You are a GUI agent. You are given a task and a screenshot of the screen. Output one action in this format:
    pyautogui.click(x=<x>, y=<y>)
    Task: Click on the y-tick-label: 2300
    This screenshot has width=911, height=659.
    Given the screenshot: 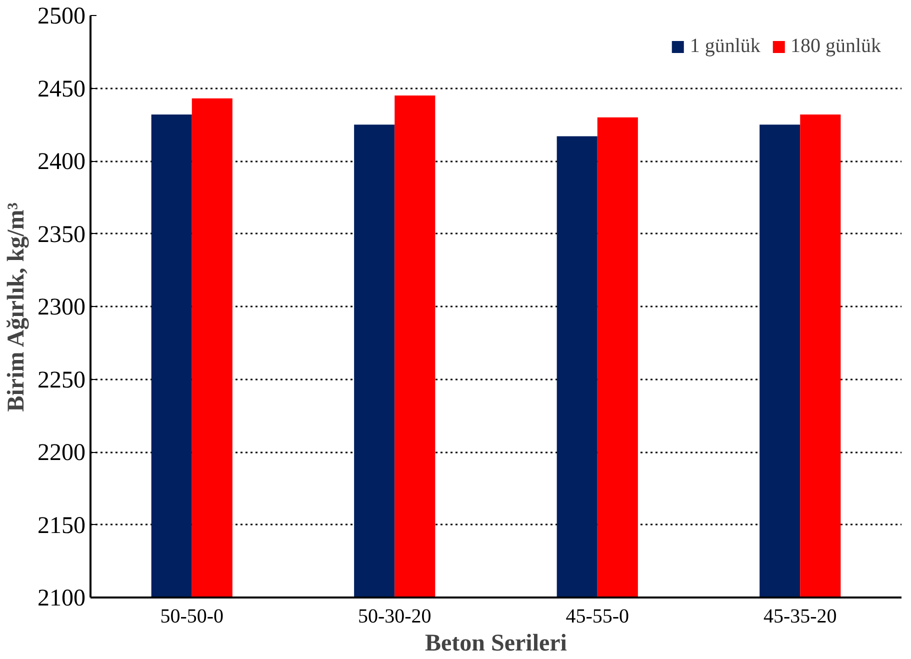 What is the action you would take?
    pyautogui.click(x=62, y=307)
    